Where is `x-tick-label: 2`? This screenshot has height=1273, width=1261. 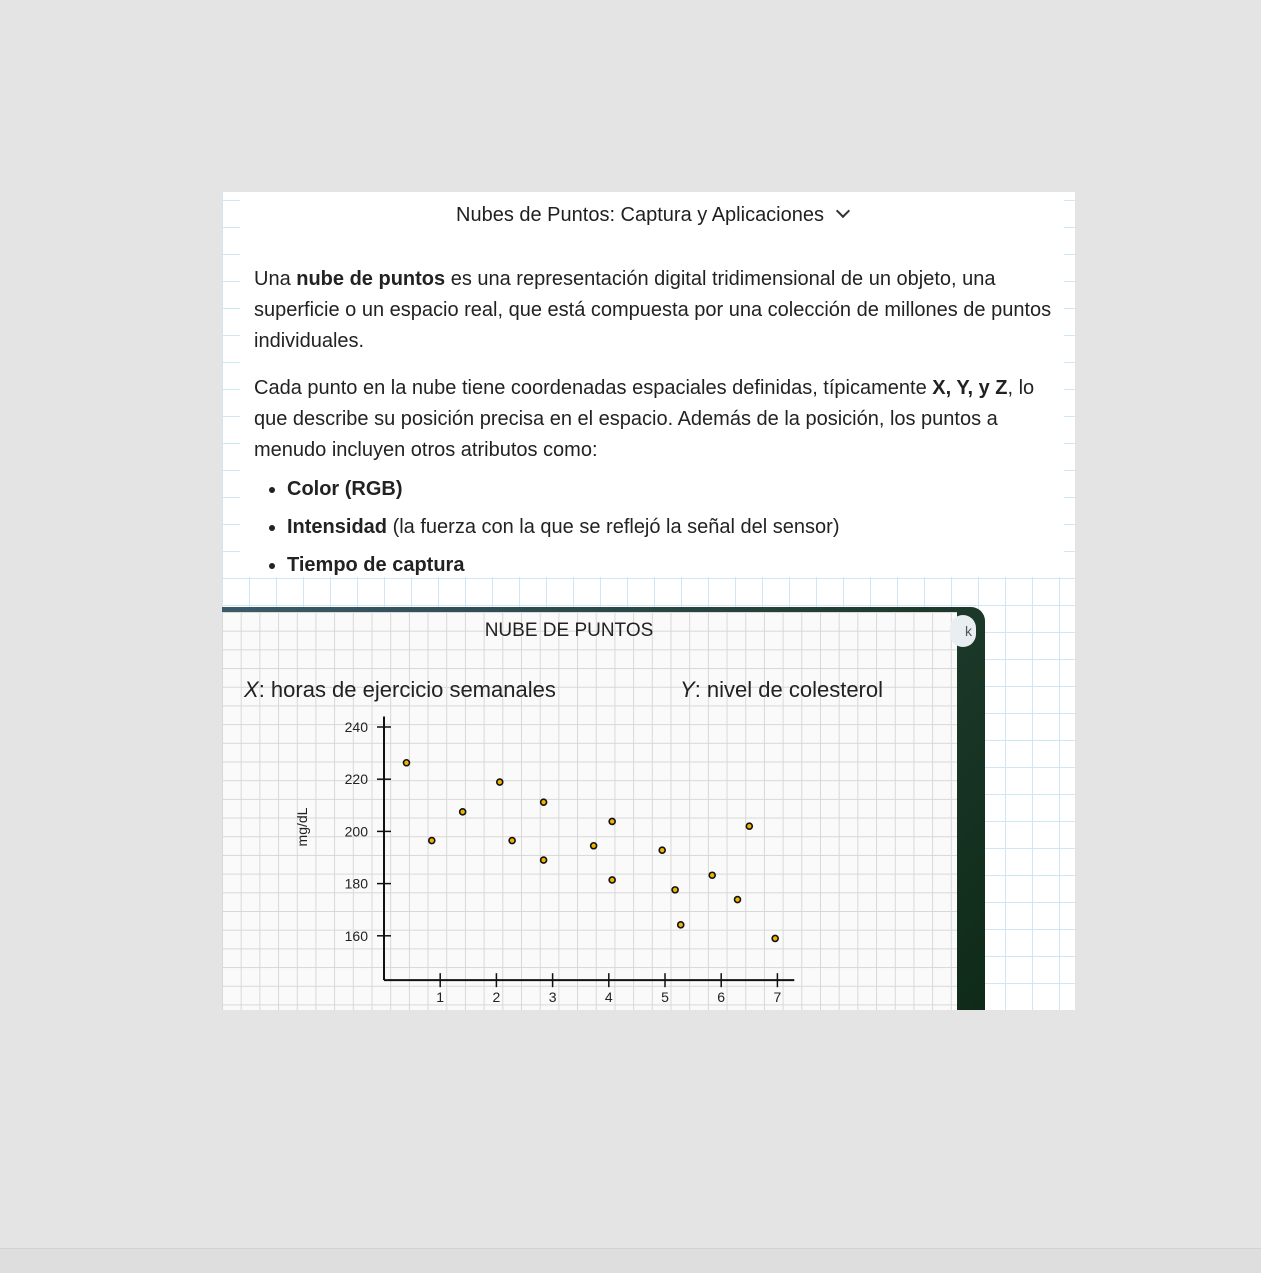
x-tick-label: 2 is located at coordinates (497, 997).